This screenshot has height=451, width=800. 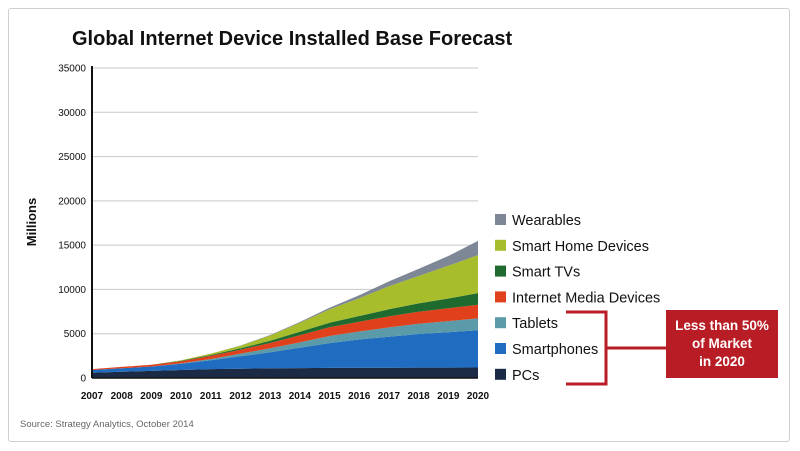 What do you see at coordinates (586, 298) in the screenshot?
I see `legend-label-internet-media-devices: Internet Media Devices` at bounding box center [586, 298].